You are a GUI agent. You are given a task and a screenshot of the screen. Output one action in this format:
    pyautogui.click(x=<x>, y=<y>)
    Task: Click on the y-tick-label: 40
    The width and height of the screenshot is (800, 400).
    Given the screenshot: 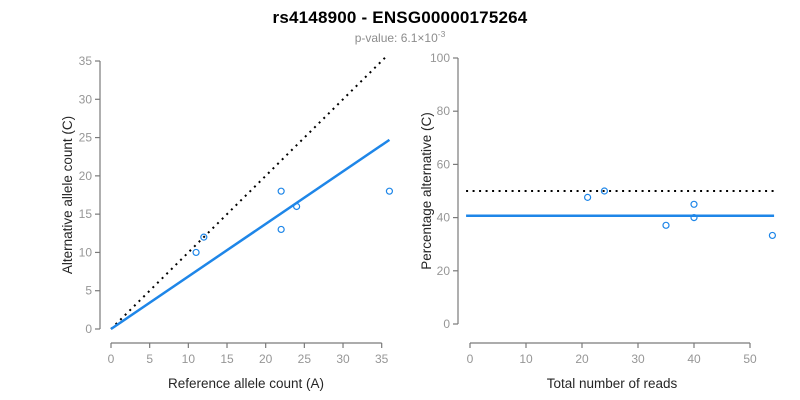 What is the action you would take?
    pyautogui.click(x=444, y=218)
    